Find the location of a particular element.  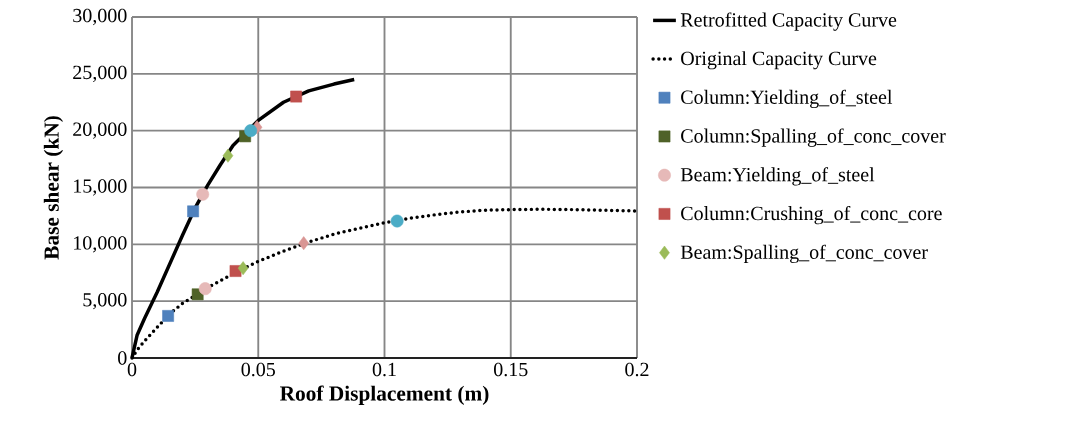

y-tick-label: 15,000 is located at coordinates (100, 187).